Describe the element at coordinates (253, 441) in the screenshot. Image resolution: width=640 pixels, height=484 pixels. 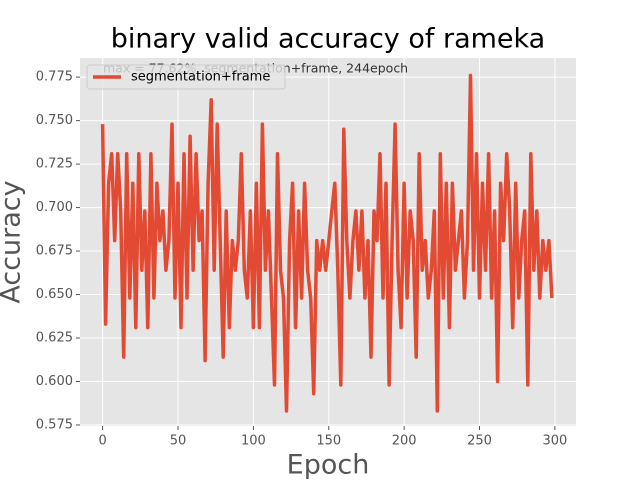
I see `x-tick-label: 100` at that location.